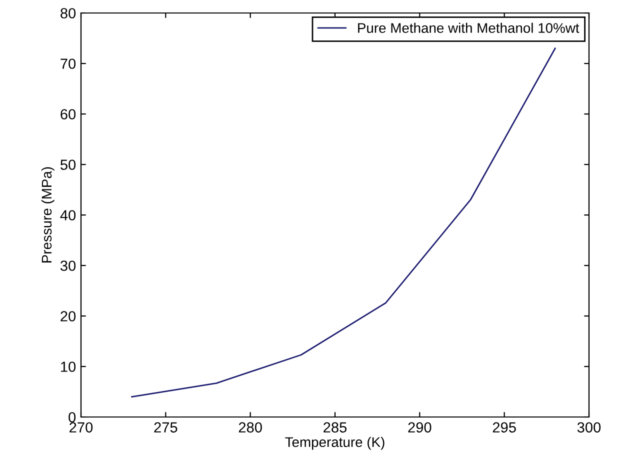 The image size is (619, 464). I want to click on x-tick-label: 295, so click(504, 427).